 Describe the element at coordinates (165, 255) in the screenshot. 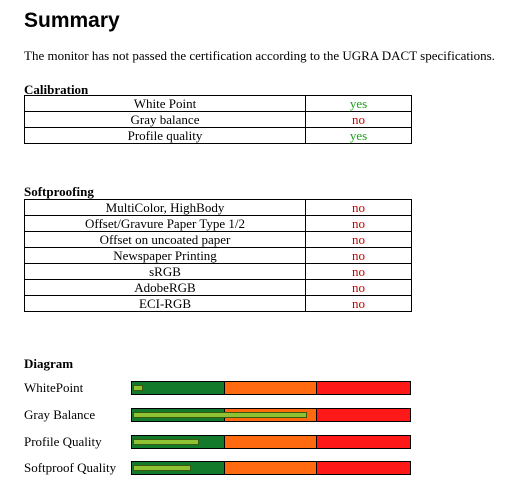

I see `test-label: Newspaper Printing` at that location.